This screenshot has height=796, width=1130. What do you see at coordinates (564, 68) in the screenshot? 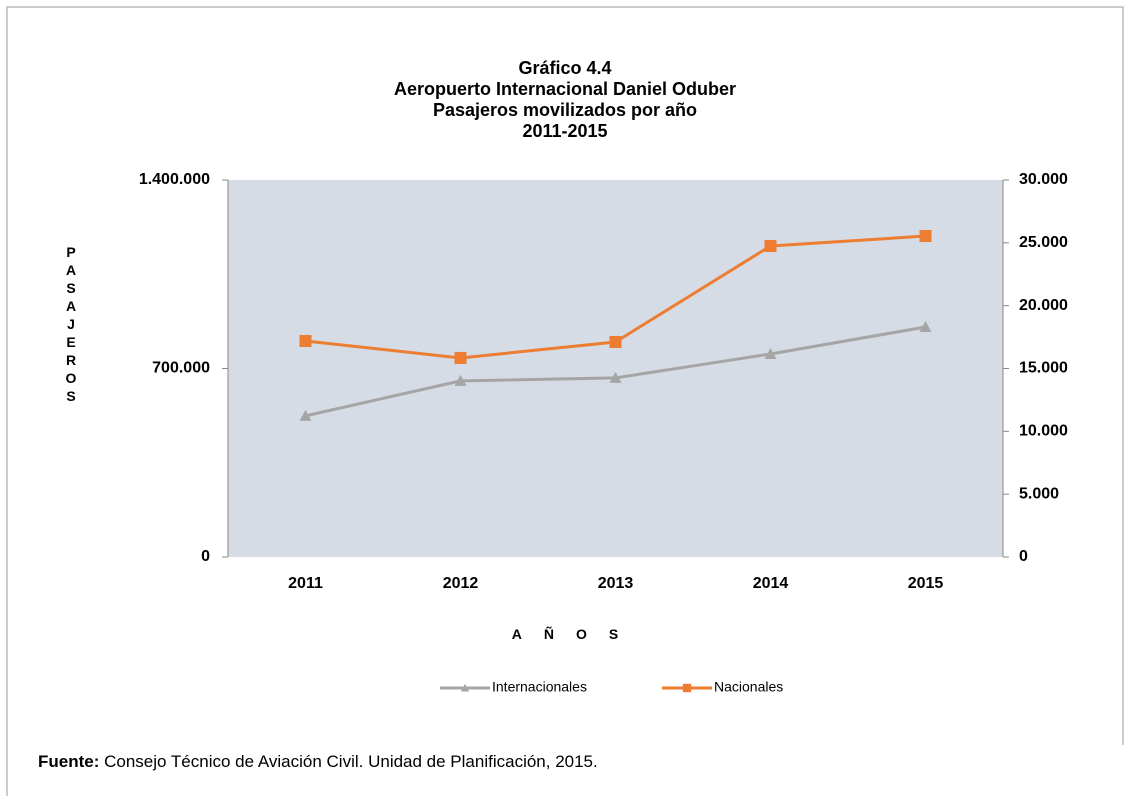
I see `chart-title: Gráfico 4.4` at bounding box center [564, 68].